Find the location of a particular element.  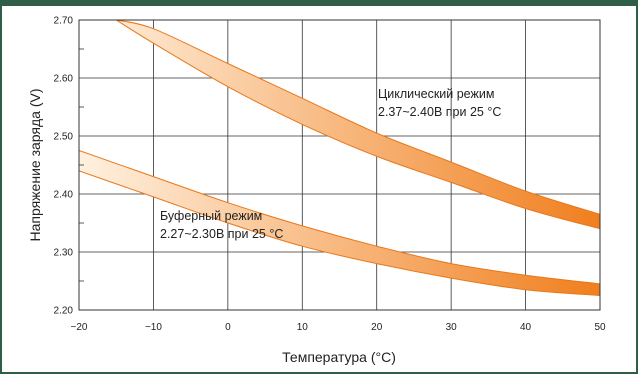

x-tick-label: 30 is located at coordinates (452, 327).